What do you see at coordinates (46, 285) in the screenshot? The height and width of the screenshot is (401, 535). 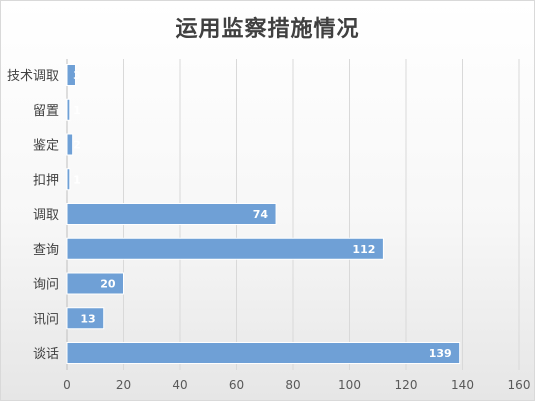 I see `category-label: 询问` at bounding box center [46, 285].